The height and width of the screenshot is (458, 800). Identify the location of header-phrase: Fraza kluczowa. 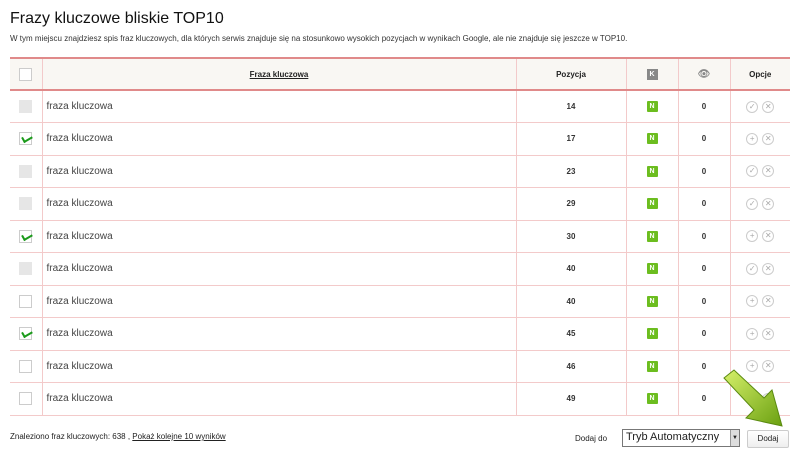
(278, 74).